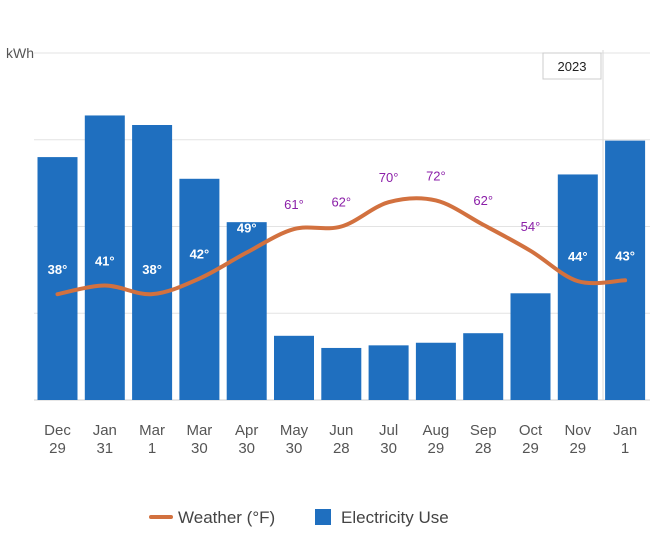  Describe the element at coordinates (531, 430) in the screenshot. I see `x-tick-month: Oct` at that location.